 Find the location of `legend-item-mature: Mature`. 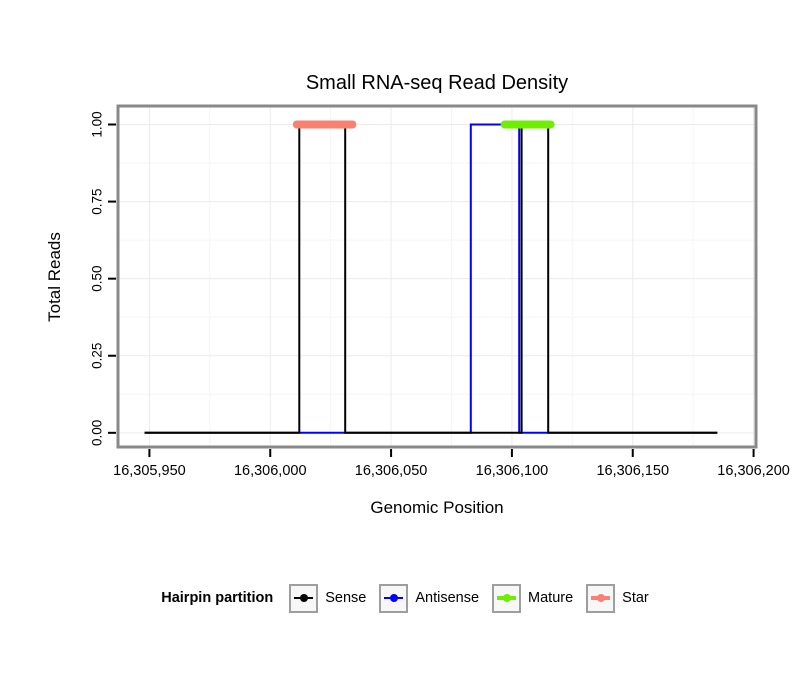

legend-item-mature: Mature is located at coordinates (533, 598).